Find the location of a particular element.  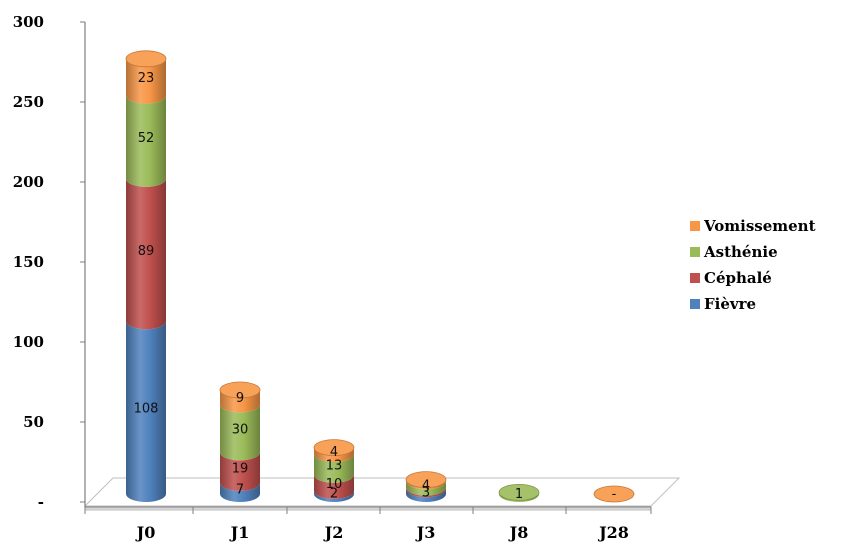

y-tick-label: 200 is located at coordinates (28, 182).